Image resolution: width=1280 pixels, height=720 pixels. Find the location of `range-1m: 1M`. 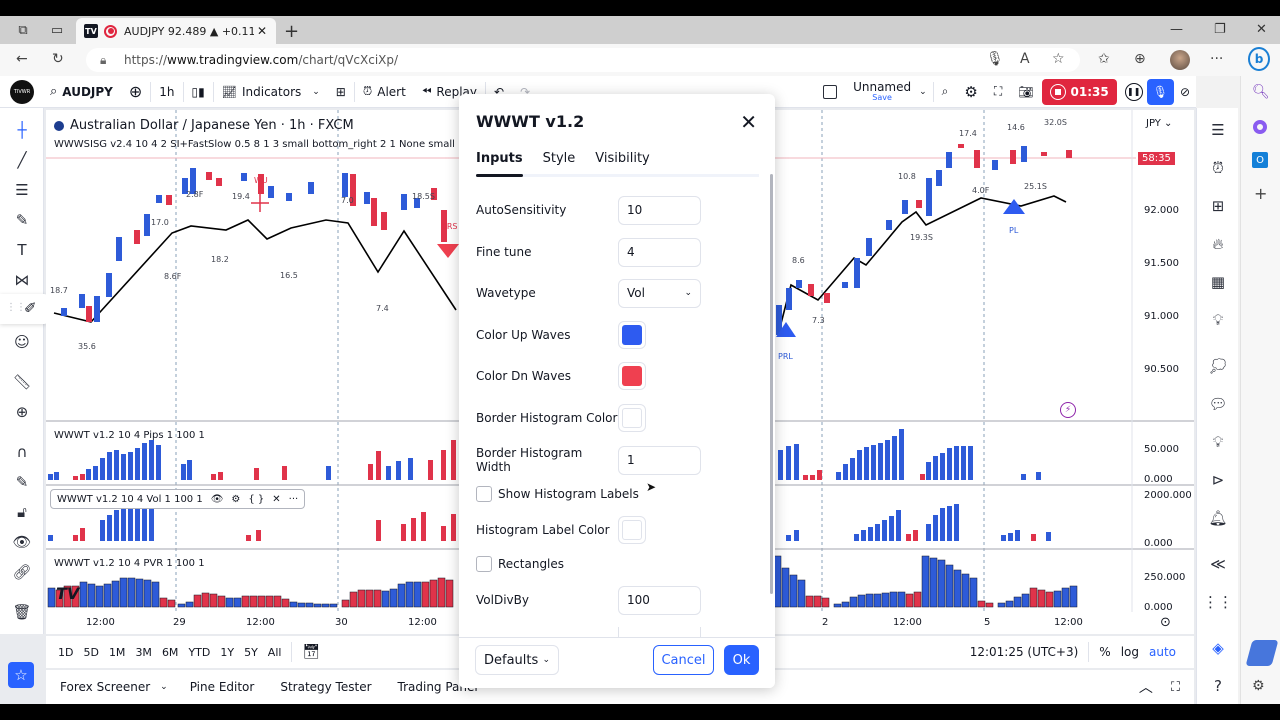

range-1m: 1M is located at coordinates (117, 652).